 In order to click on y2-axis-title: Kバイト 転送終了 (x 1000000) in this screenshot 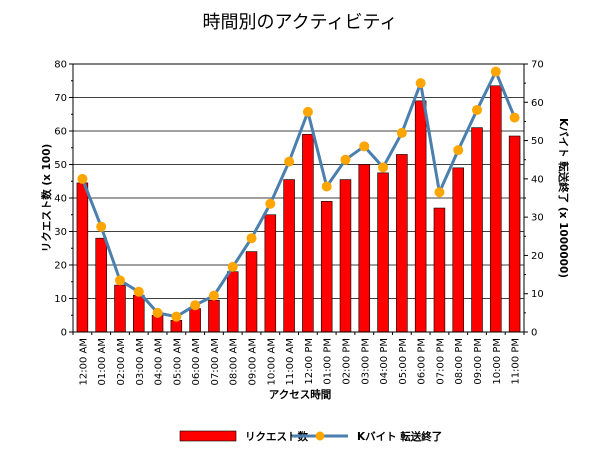, I will do `click(563, 198)`.